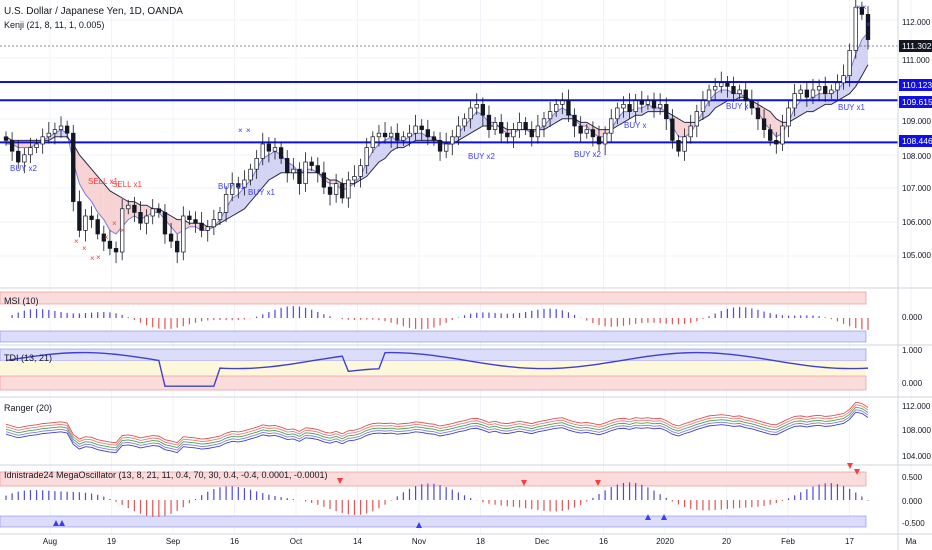 Image resolution: width=932 pixels, height=550 pixels. What do you see at coordinates (911, 541) in the screenshot?
I see `time-tick: Ma` at bounding box center [911, 541].